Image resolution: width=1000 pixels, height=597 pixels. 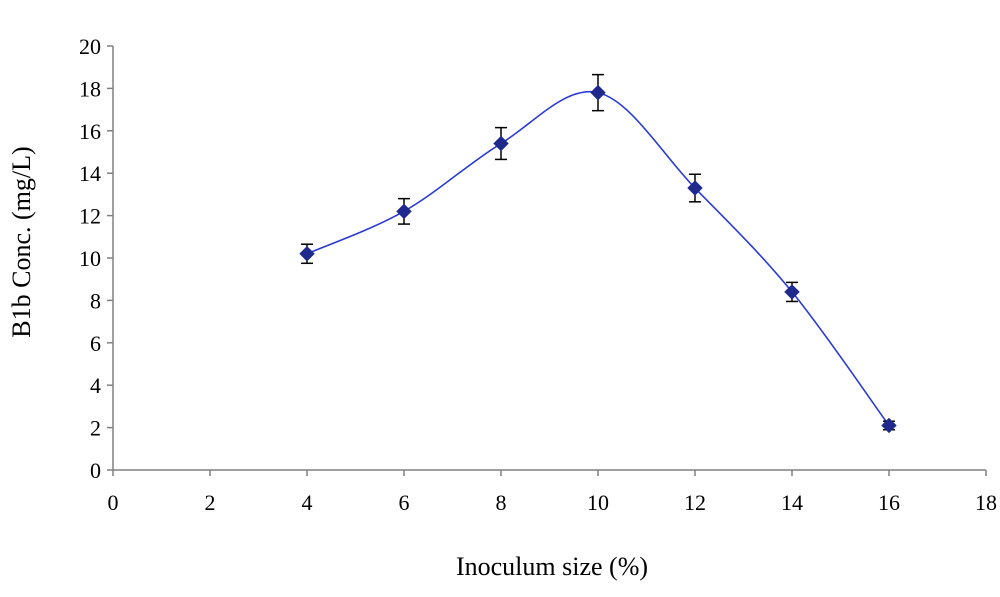 What do you see at coordinates (501, 502) in the screenshot?
I see `x-tick-label: 8` at bounding box center [501, 502].